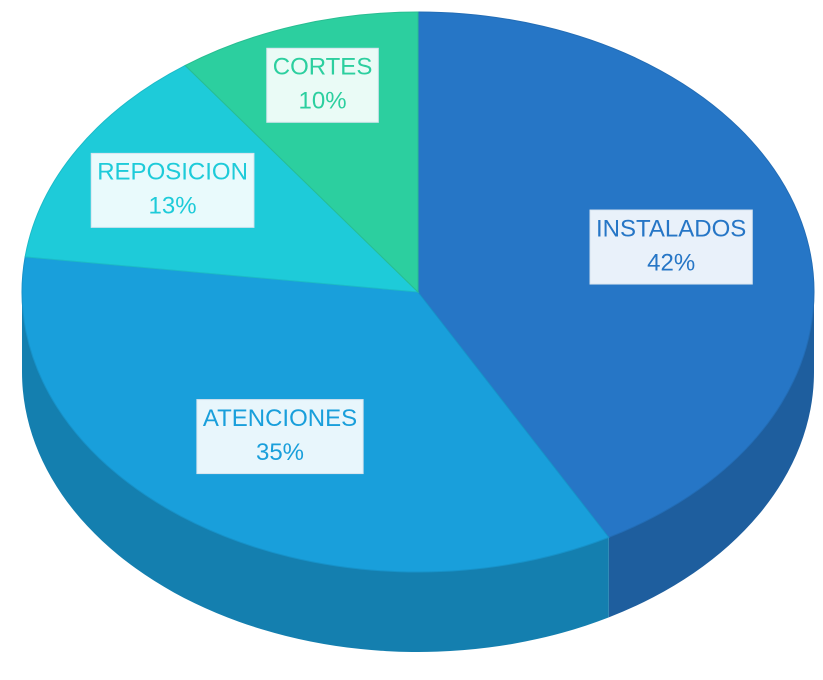  I want to click on label-category: INSTALADOS, so click(671, 228).